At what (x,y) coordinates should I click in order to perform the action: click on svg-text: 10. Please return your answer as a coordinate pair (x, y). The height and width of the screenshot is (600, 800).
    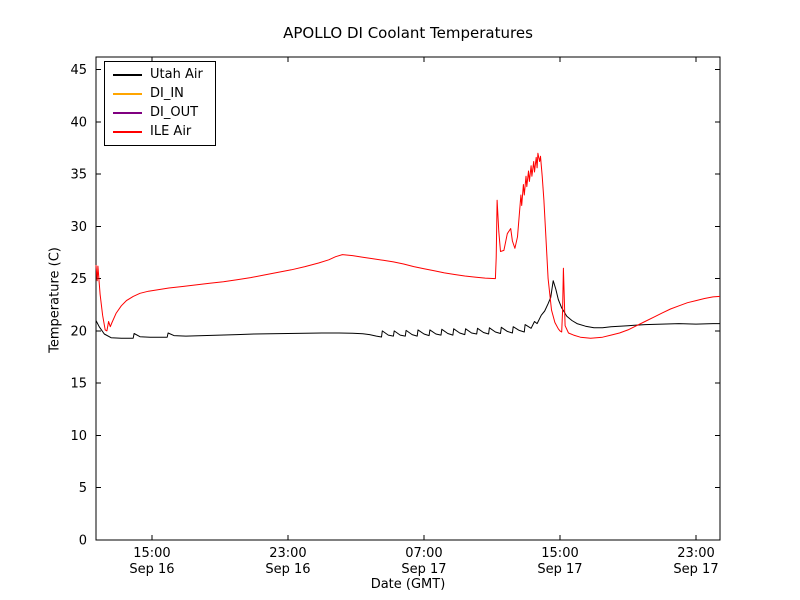
    Looking at the image, I should click on (78, 436).